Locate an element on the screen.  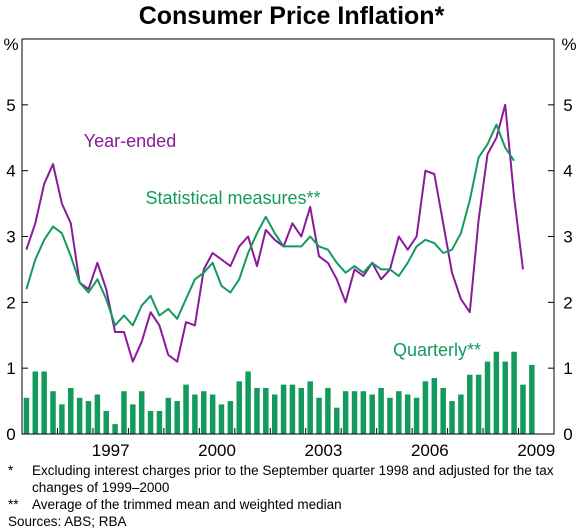
y-tick-label-left-5: 5 is located at coordinates (10, 105).